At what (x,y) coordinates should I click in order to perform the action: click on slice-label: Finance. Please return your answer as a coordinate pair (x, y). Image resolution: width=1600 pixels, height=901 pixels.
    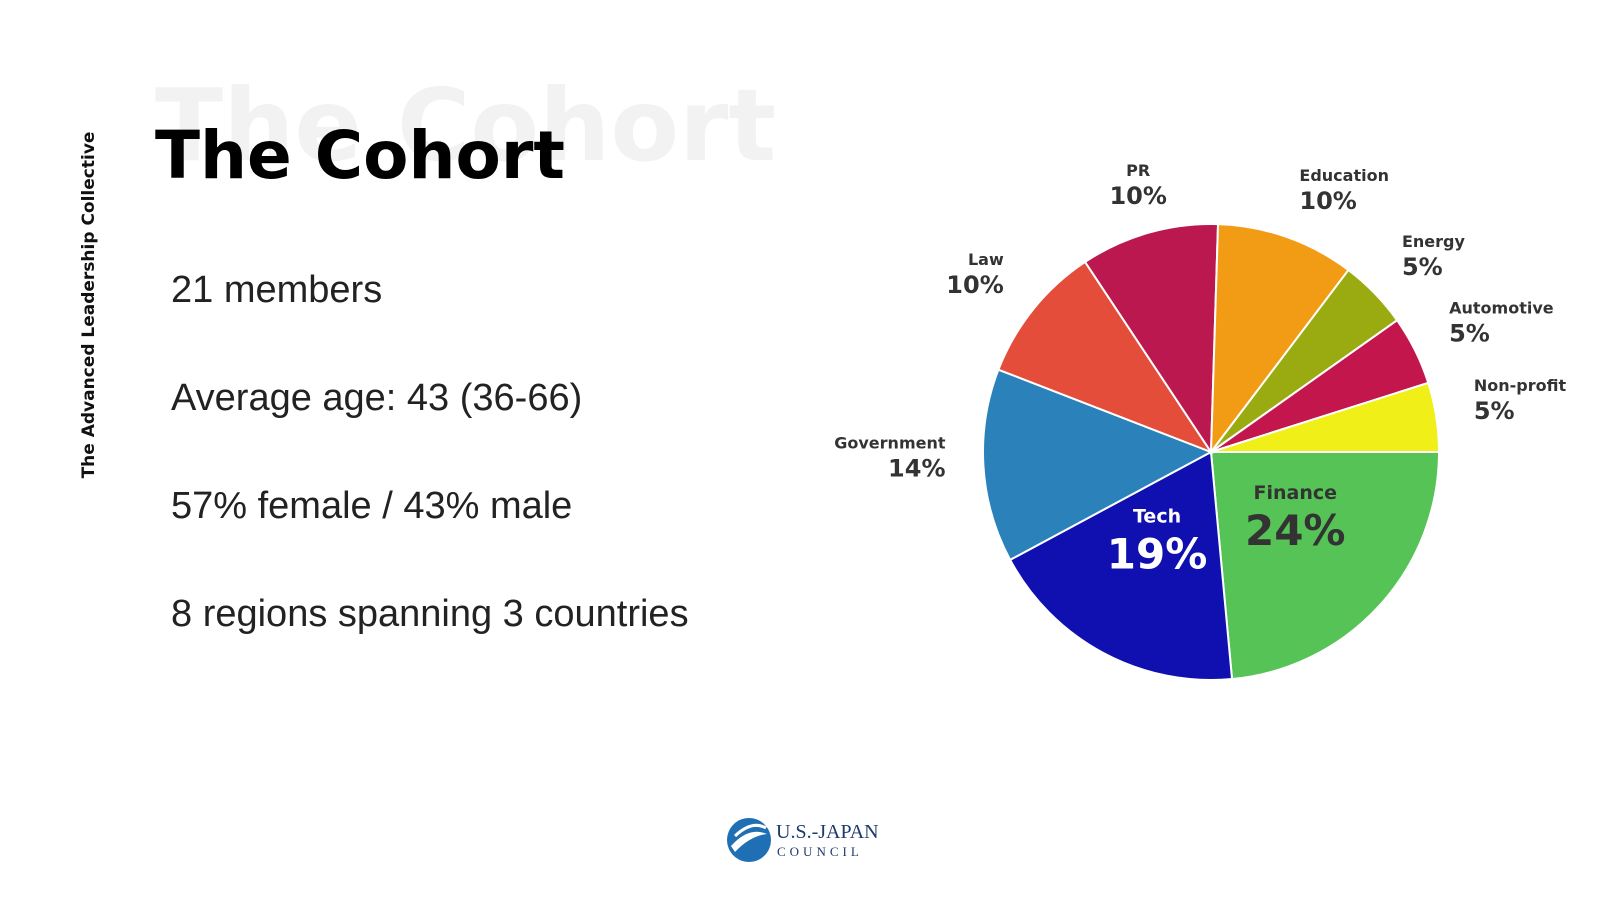
    Looking at the image, I should click on (1295, 493).